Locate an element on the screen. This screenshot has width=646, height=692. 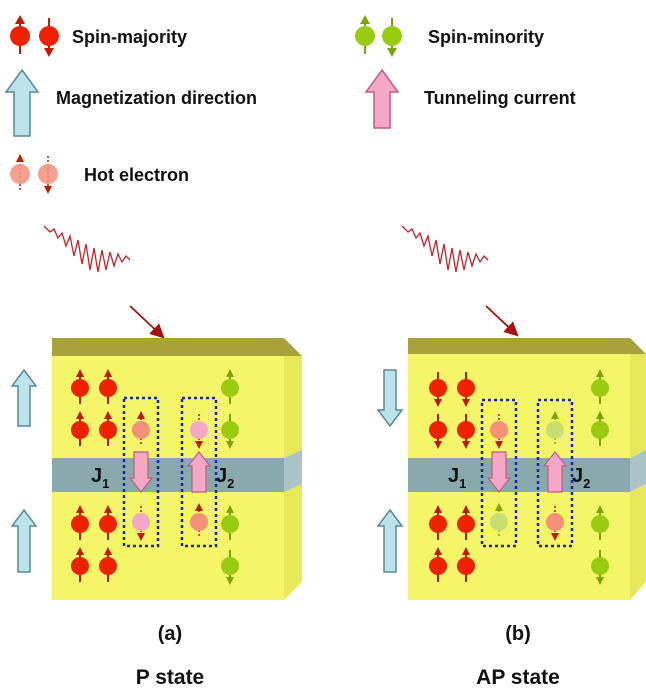
panel-state-b: AP state is located at coordinates (518, 677).